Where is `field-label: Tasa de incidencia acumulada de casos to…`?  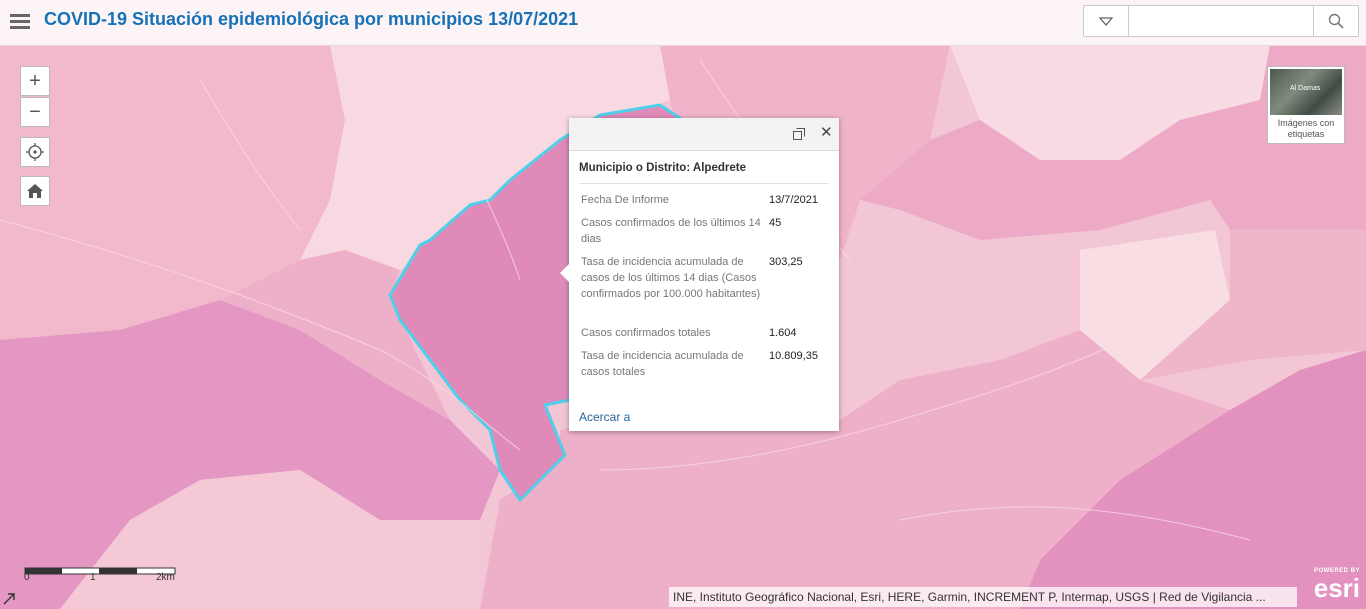 field-label: Tasa de incidencia acumulada de casos to… is located at coordinates (662, 364).